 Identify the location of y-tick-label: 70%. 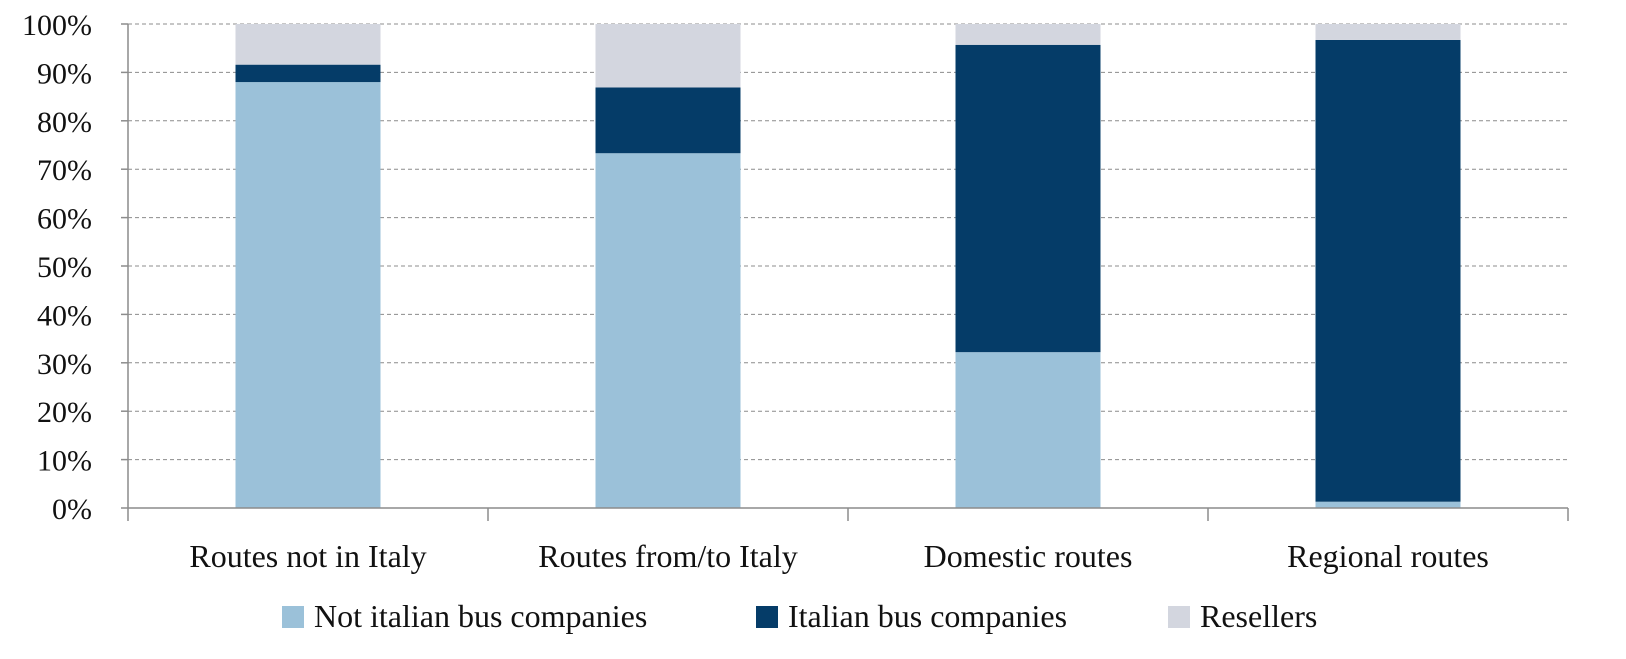
(64, 170).